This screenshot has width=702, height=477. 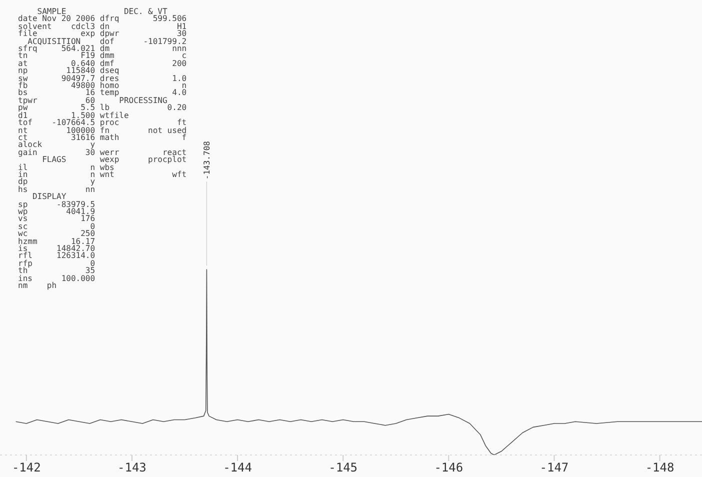 What do you see at coordinates (102, 11) in the screenshot?
I see `text: SAMPLE DEC. & VT` at bounding box center [102, 11].